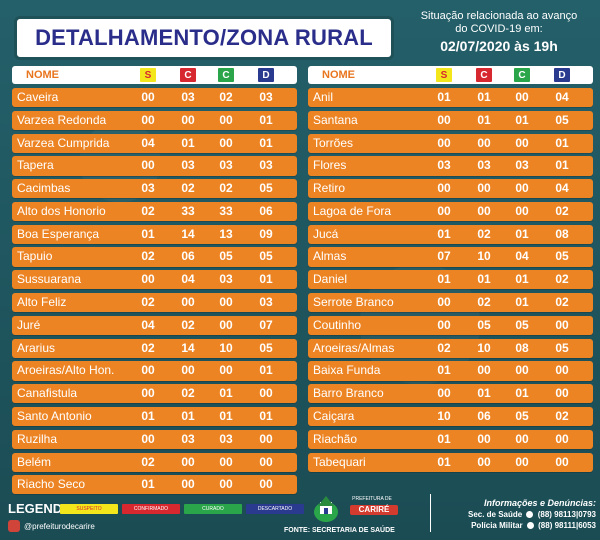 The height and width of the screenshot is (540, 600). What do you see at coordinates (450, 280) in the screenshot?
I see `table-row: Daniel 01 01 01 02` at bounding box center [450, 280].